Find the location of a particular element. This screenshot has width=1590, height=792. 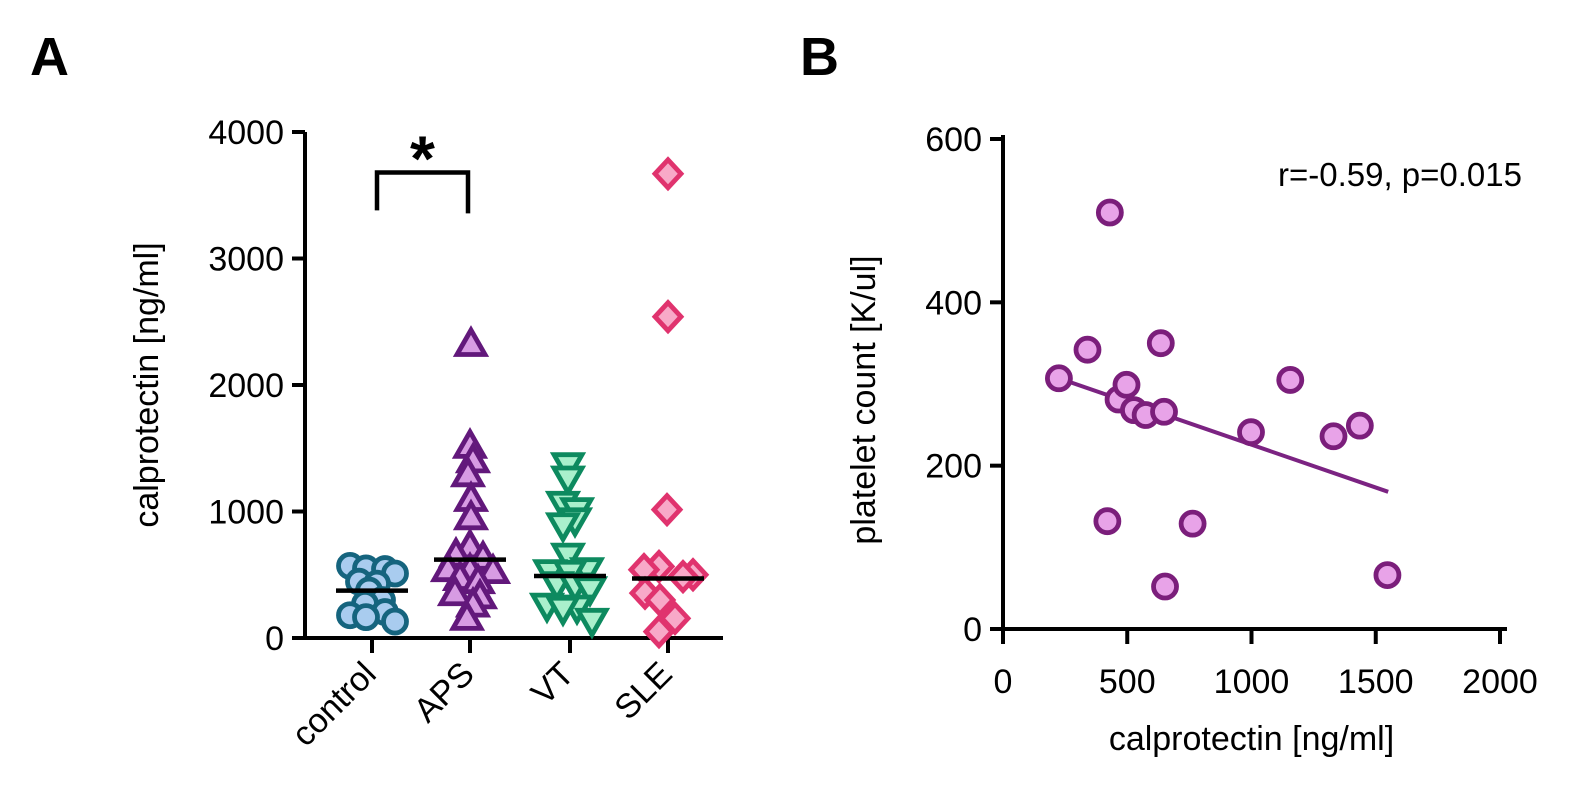

x-tick-label: 500 is located at coordinates (1127, 682).